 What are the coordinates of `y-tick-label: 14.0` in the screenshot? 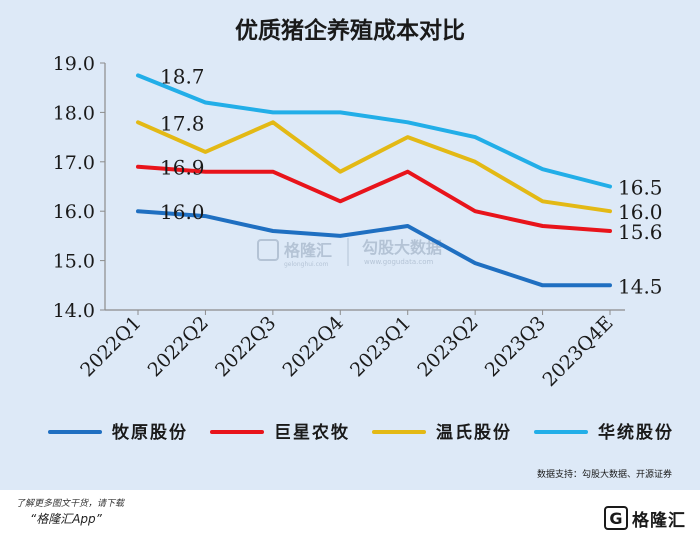 It's located at (74, 311).